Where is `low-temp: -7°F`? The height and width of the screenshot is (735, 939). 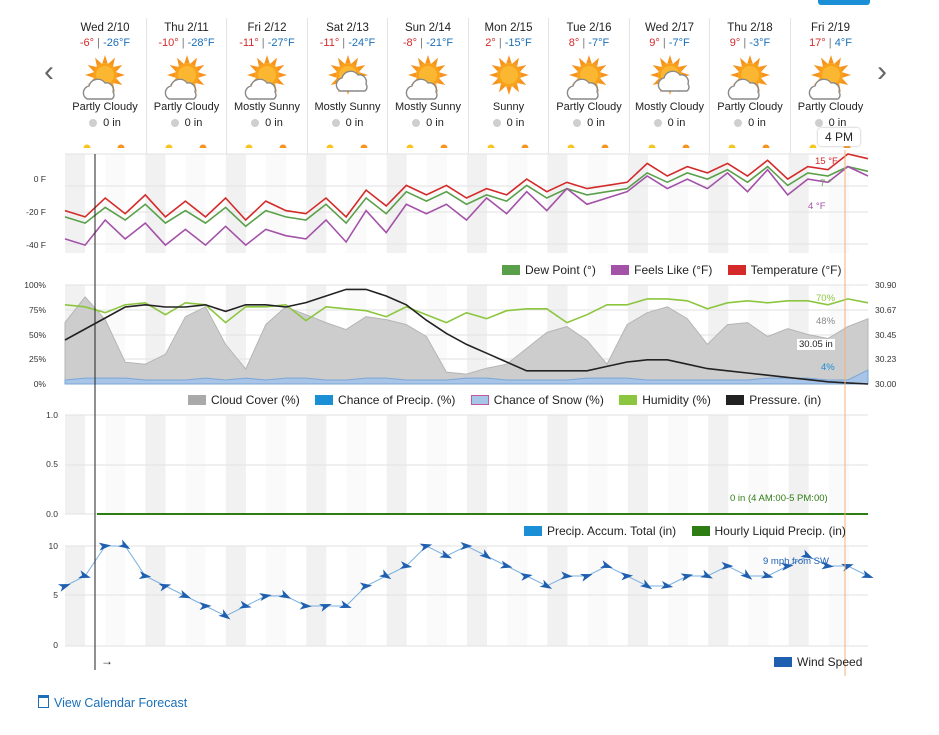 low-temp: -7°F is located at coordinates (599, 43).